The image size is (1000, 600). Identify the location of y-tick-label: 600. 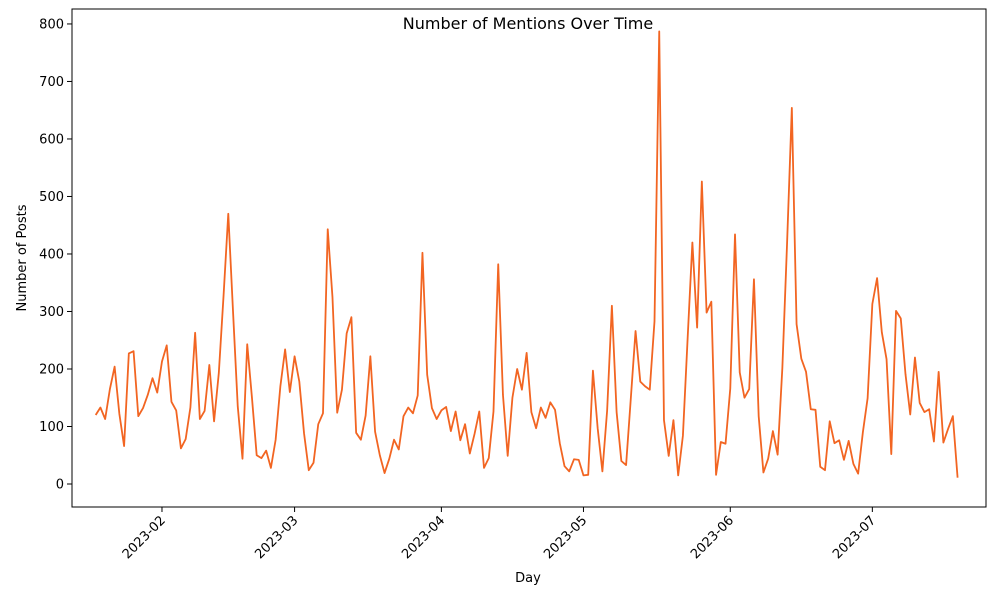
(51, 139).